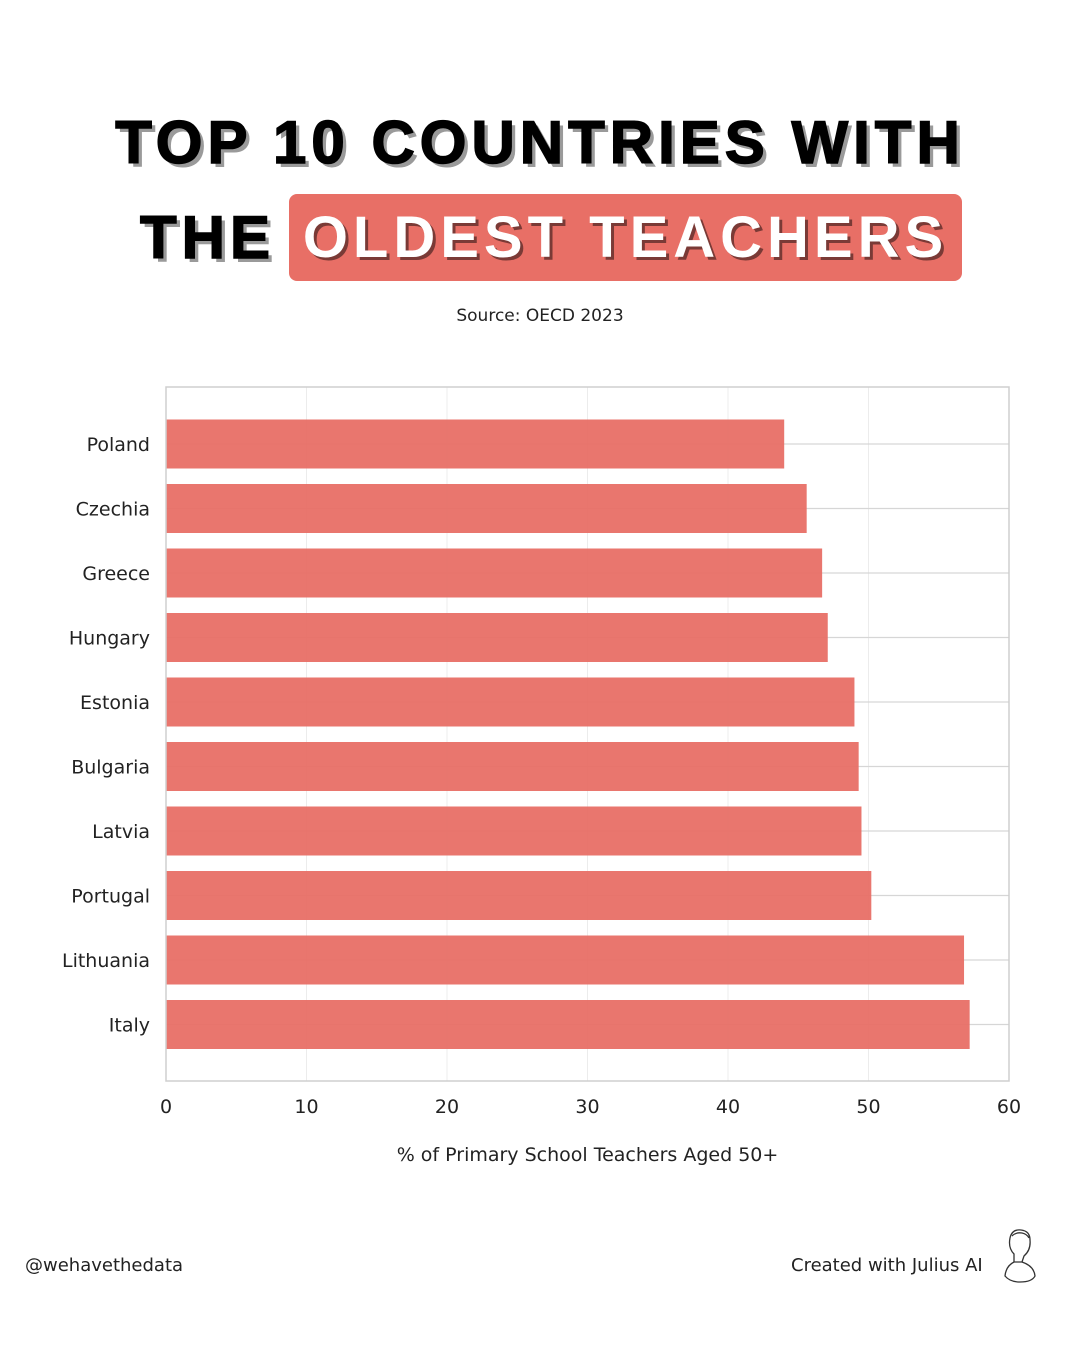 The width and height of the screenshot is (1080, 1350). I want to click on bar-hungary, so click(497, 637).